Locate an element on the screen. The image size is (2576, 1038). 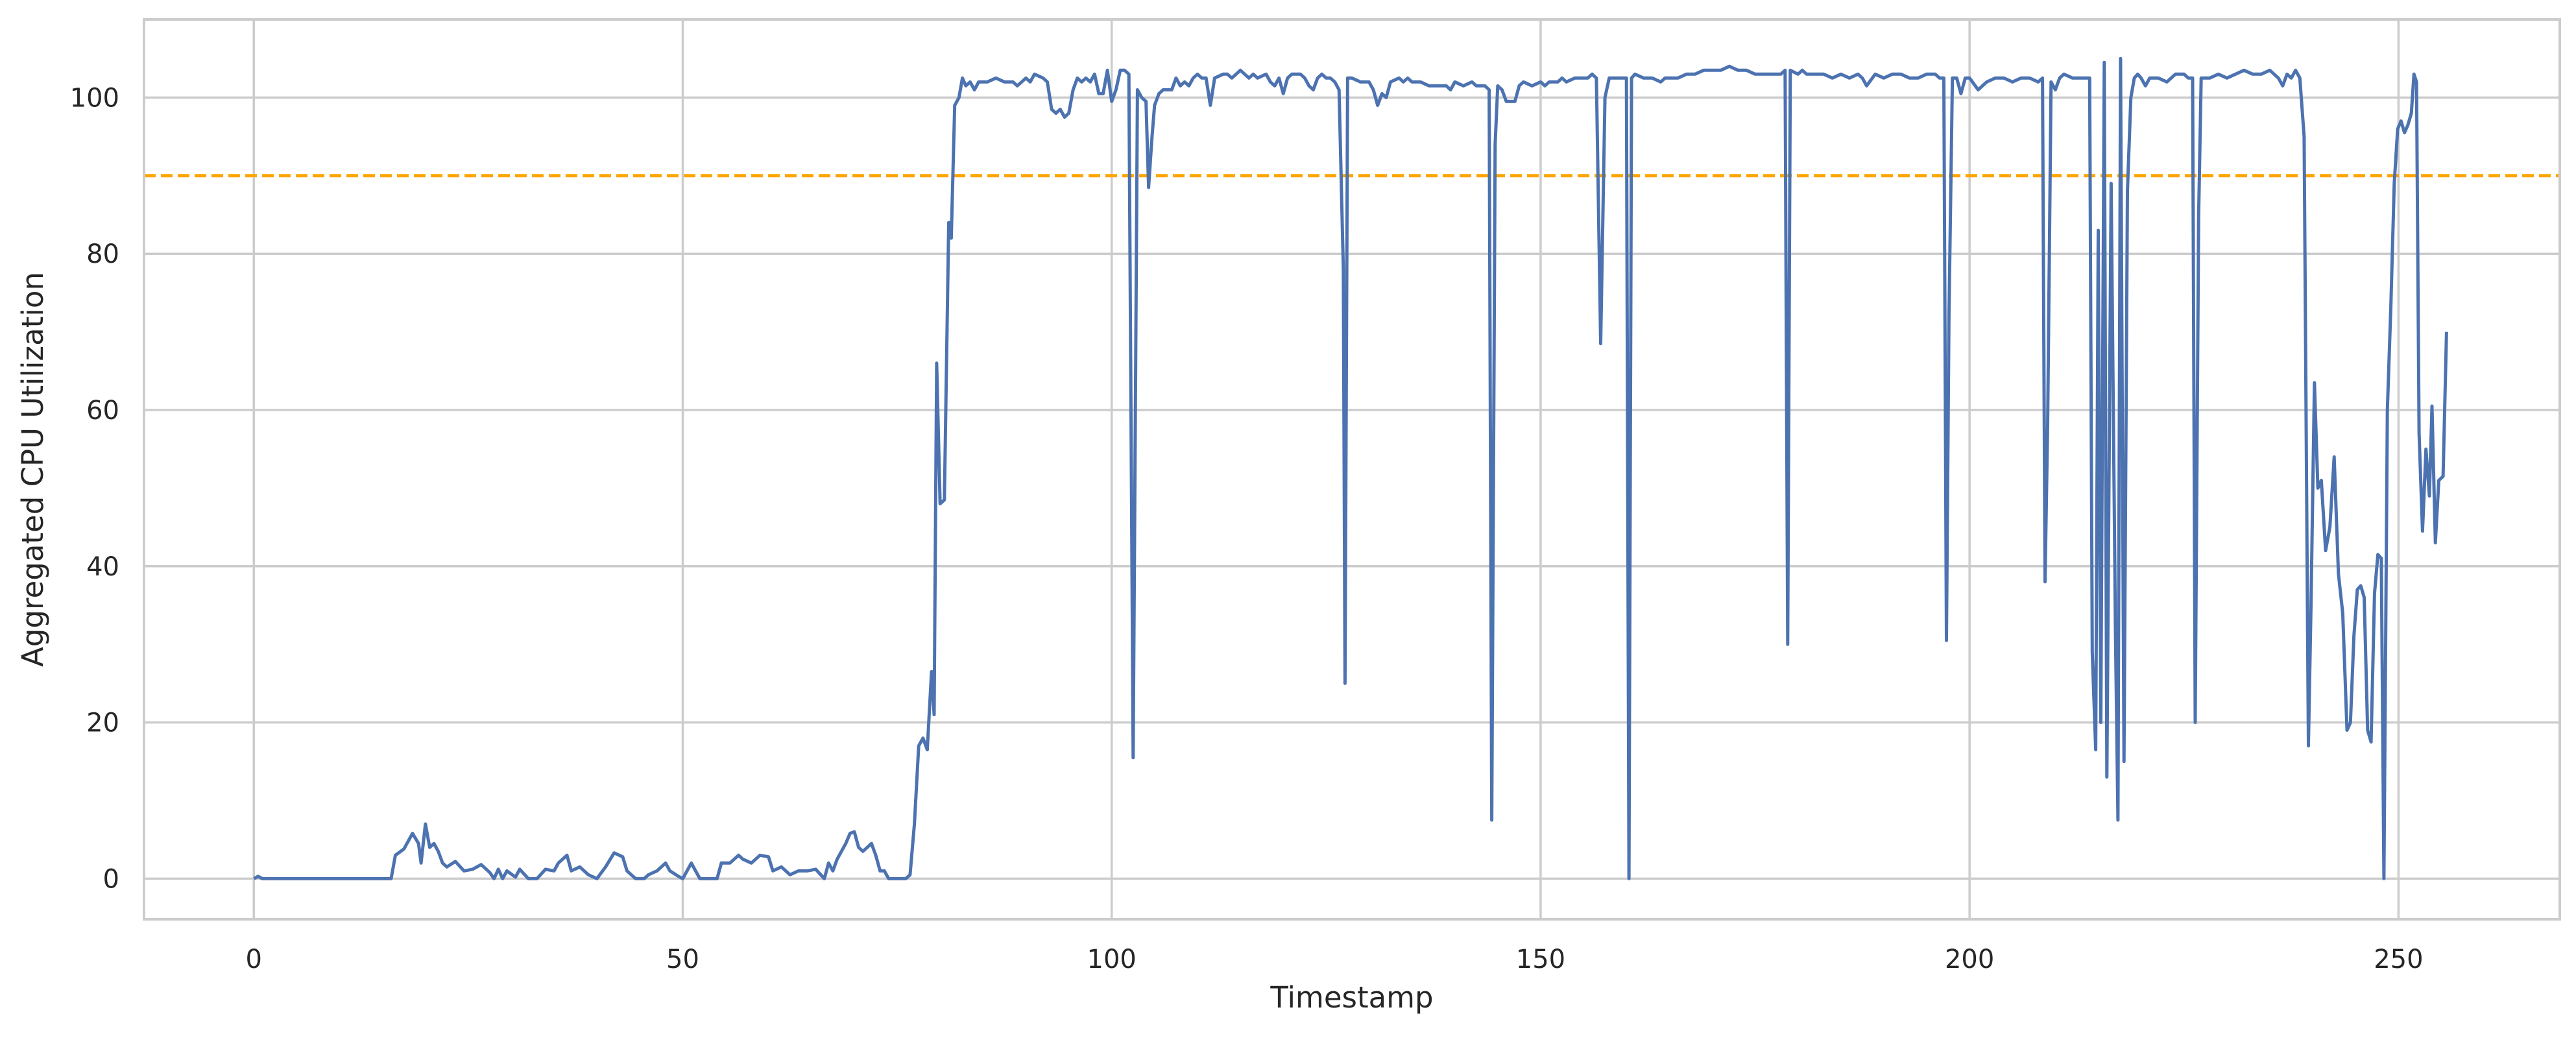
x-tick-label: 150 is located at coordinates (1540, 960).